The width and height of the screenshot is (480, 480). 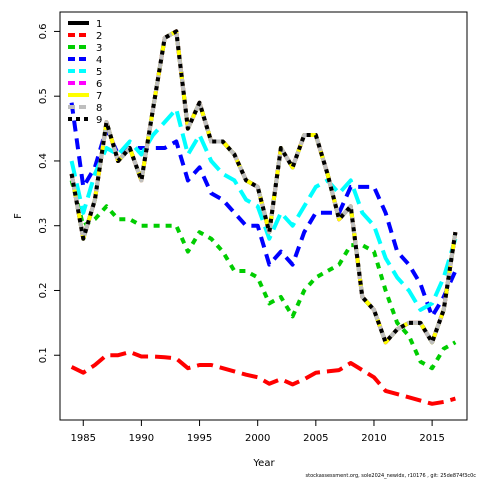 I want to click on legend-label-4: 4, so click(x=99, y=60).